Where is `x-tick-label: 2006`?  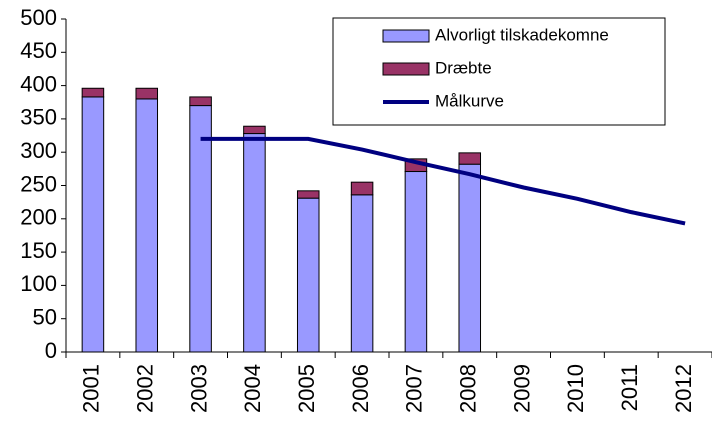 x-tick-label: 2006 is located at coordinates (360, 388).